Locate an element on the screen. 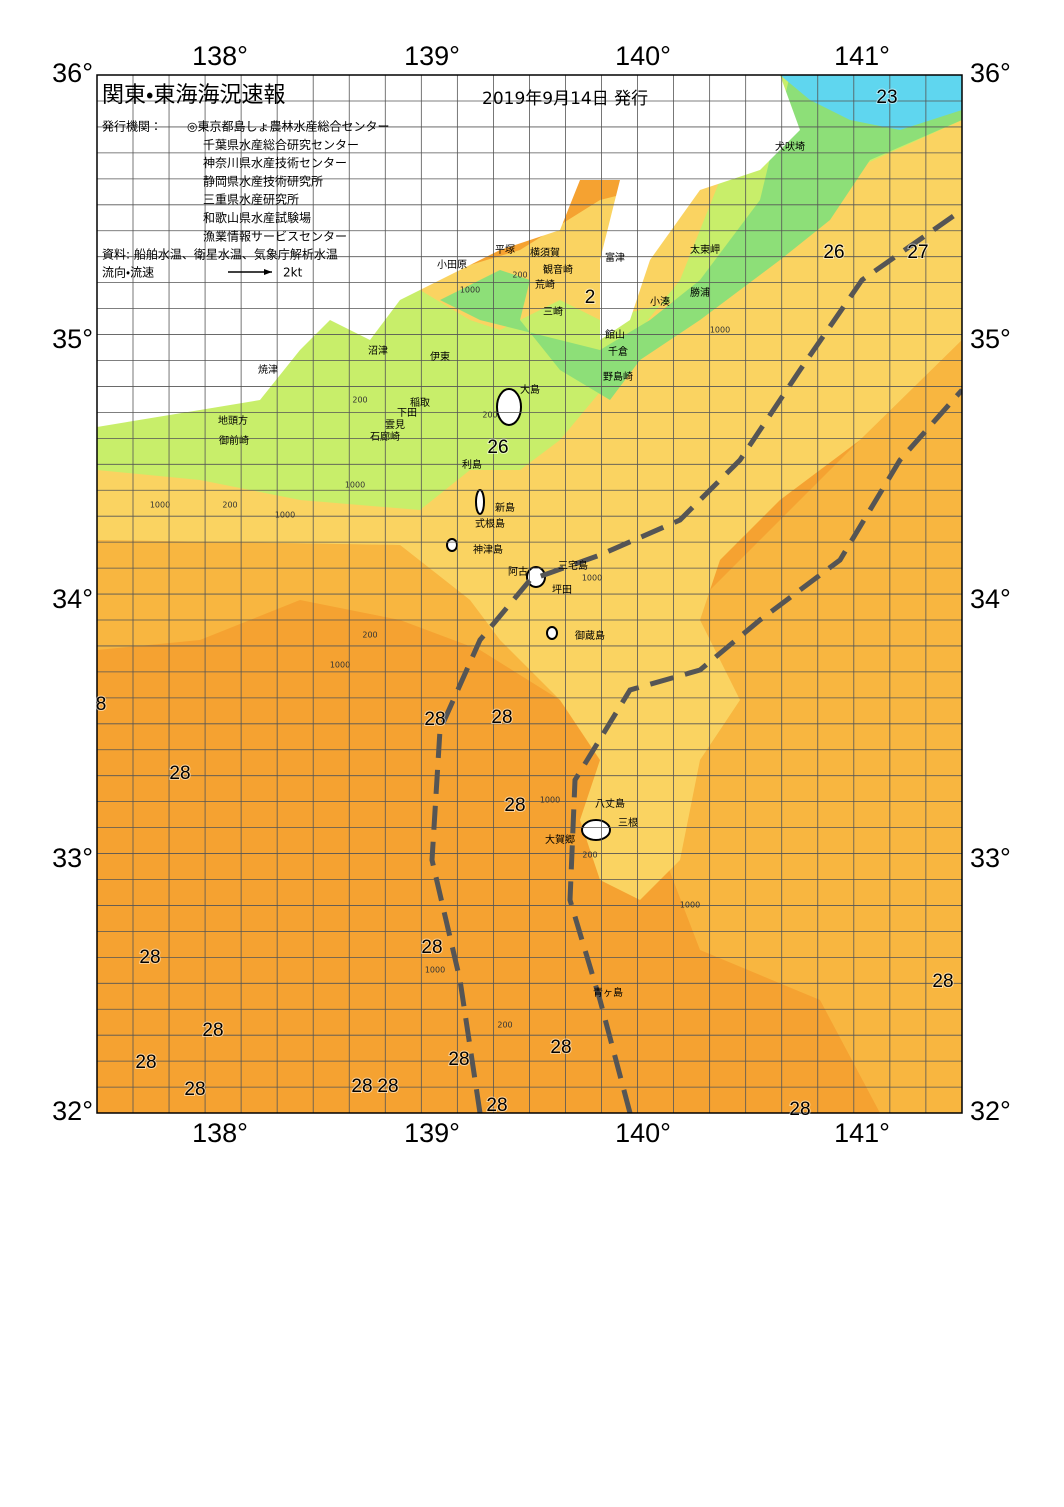 Image resolution: width=1064 pixels, height=1507 pixels. issuer: ◎東京都島しょ農林水産総合センター is located at coordinates (288, 126).